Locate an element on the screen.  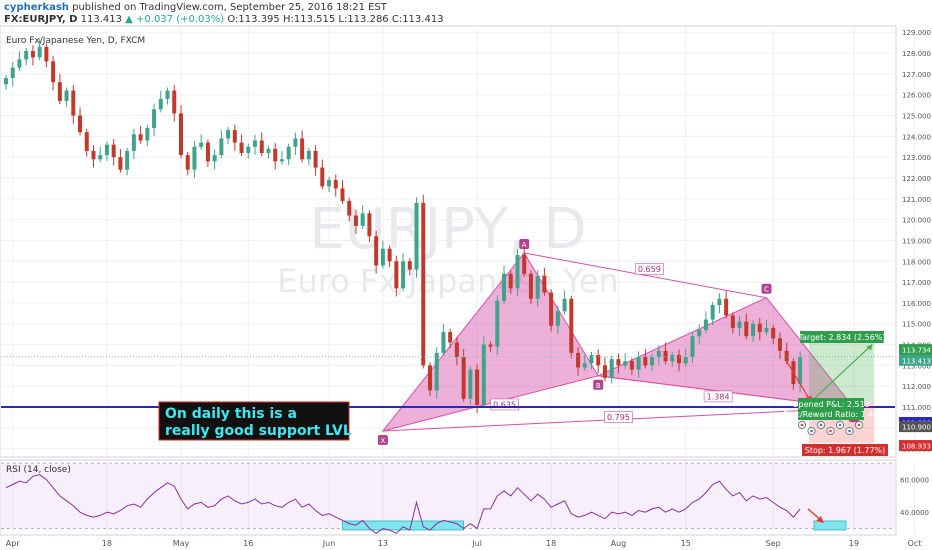
x-tick-label: 19 is located at coordinates (854, 543).